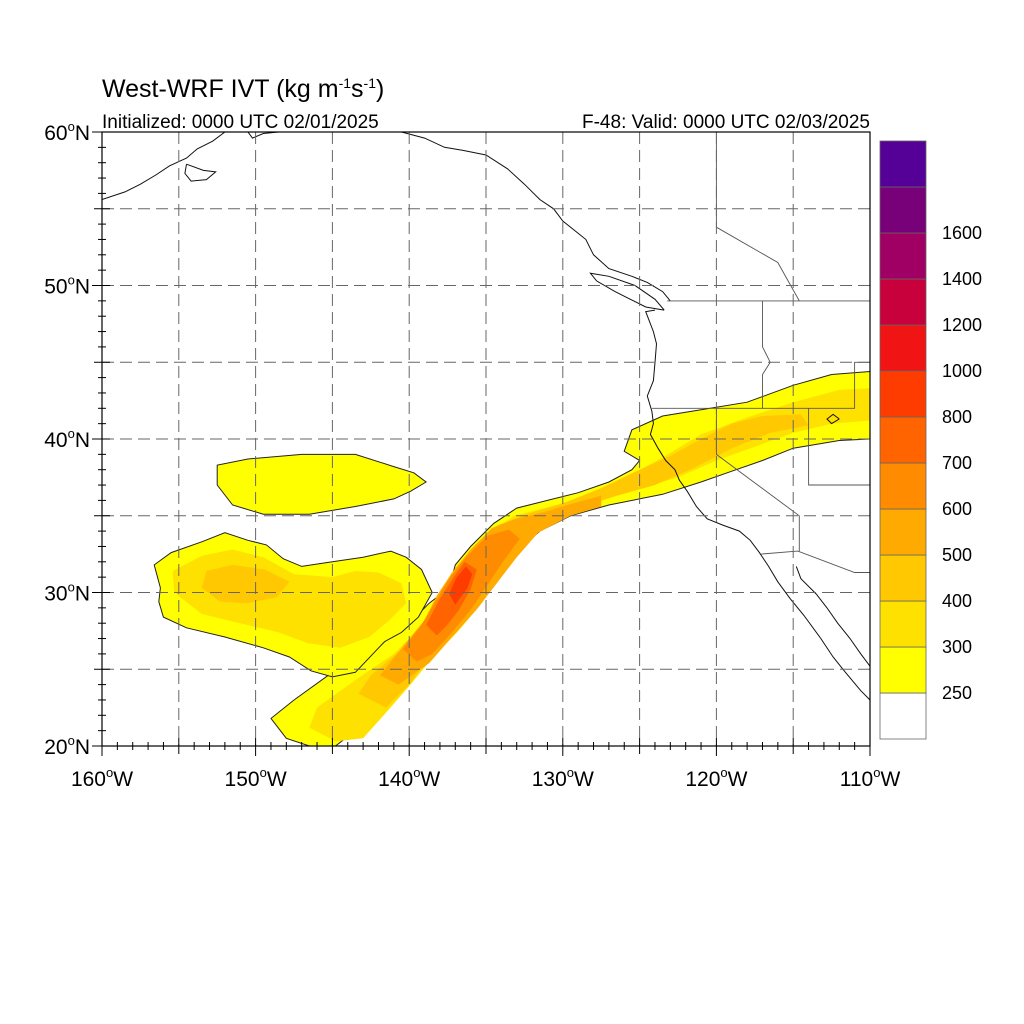  What do you see at coordinates (957, 693) in the screenshot?
I see `colorbar-label: 250` at bounding box center [957, 693].